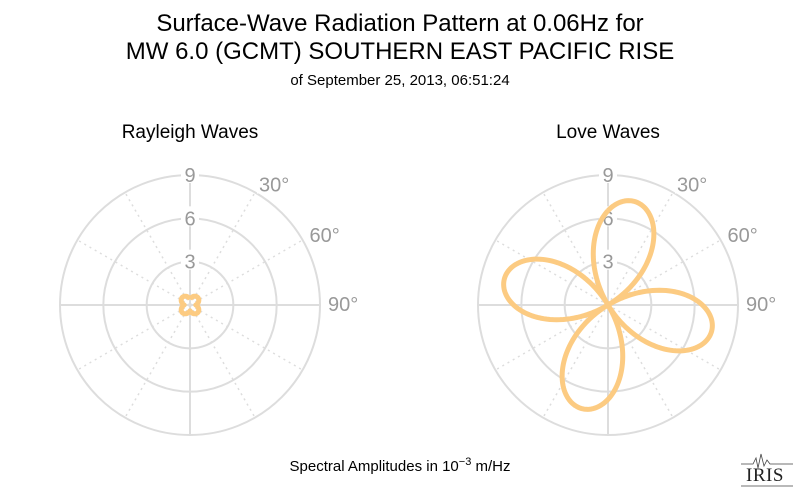 This screenshot has width=800, height=496. I want to click on iris-logo-text: IRIS, so click(765, 475).